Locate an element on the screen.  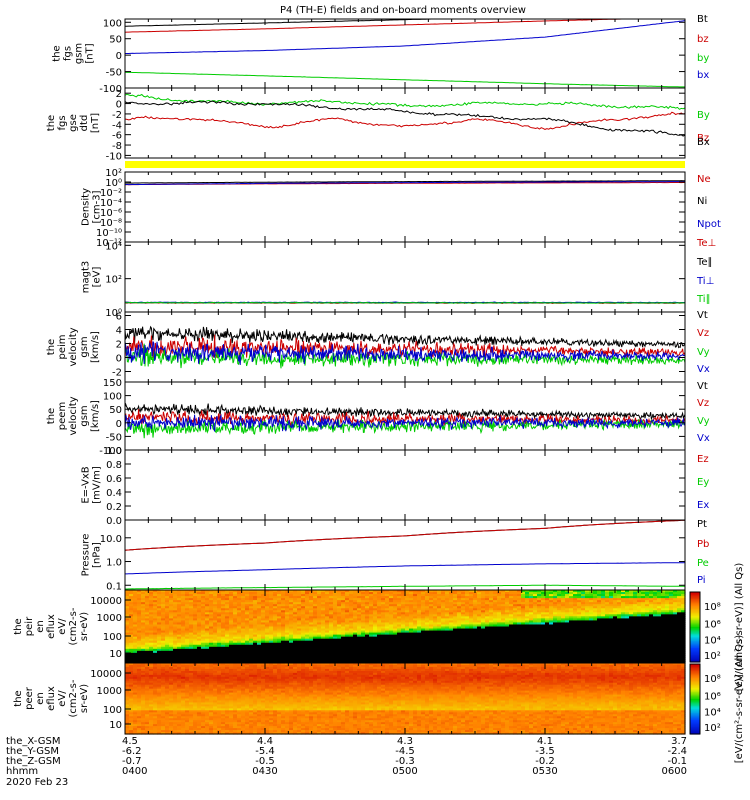
series-Vt-line is located at coordinates (405, 411).